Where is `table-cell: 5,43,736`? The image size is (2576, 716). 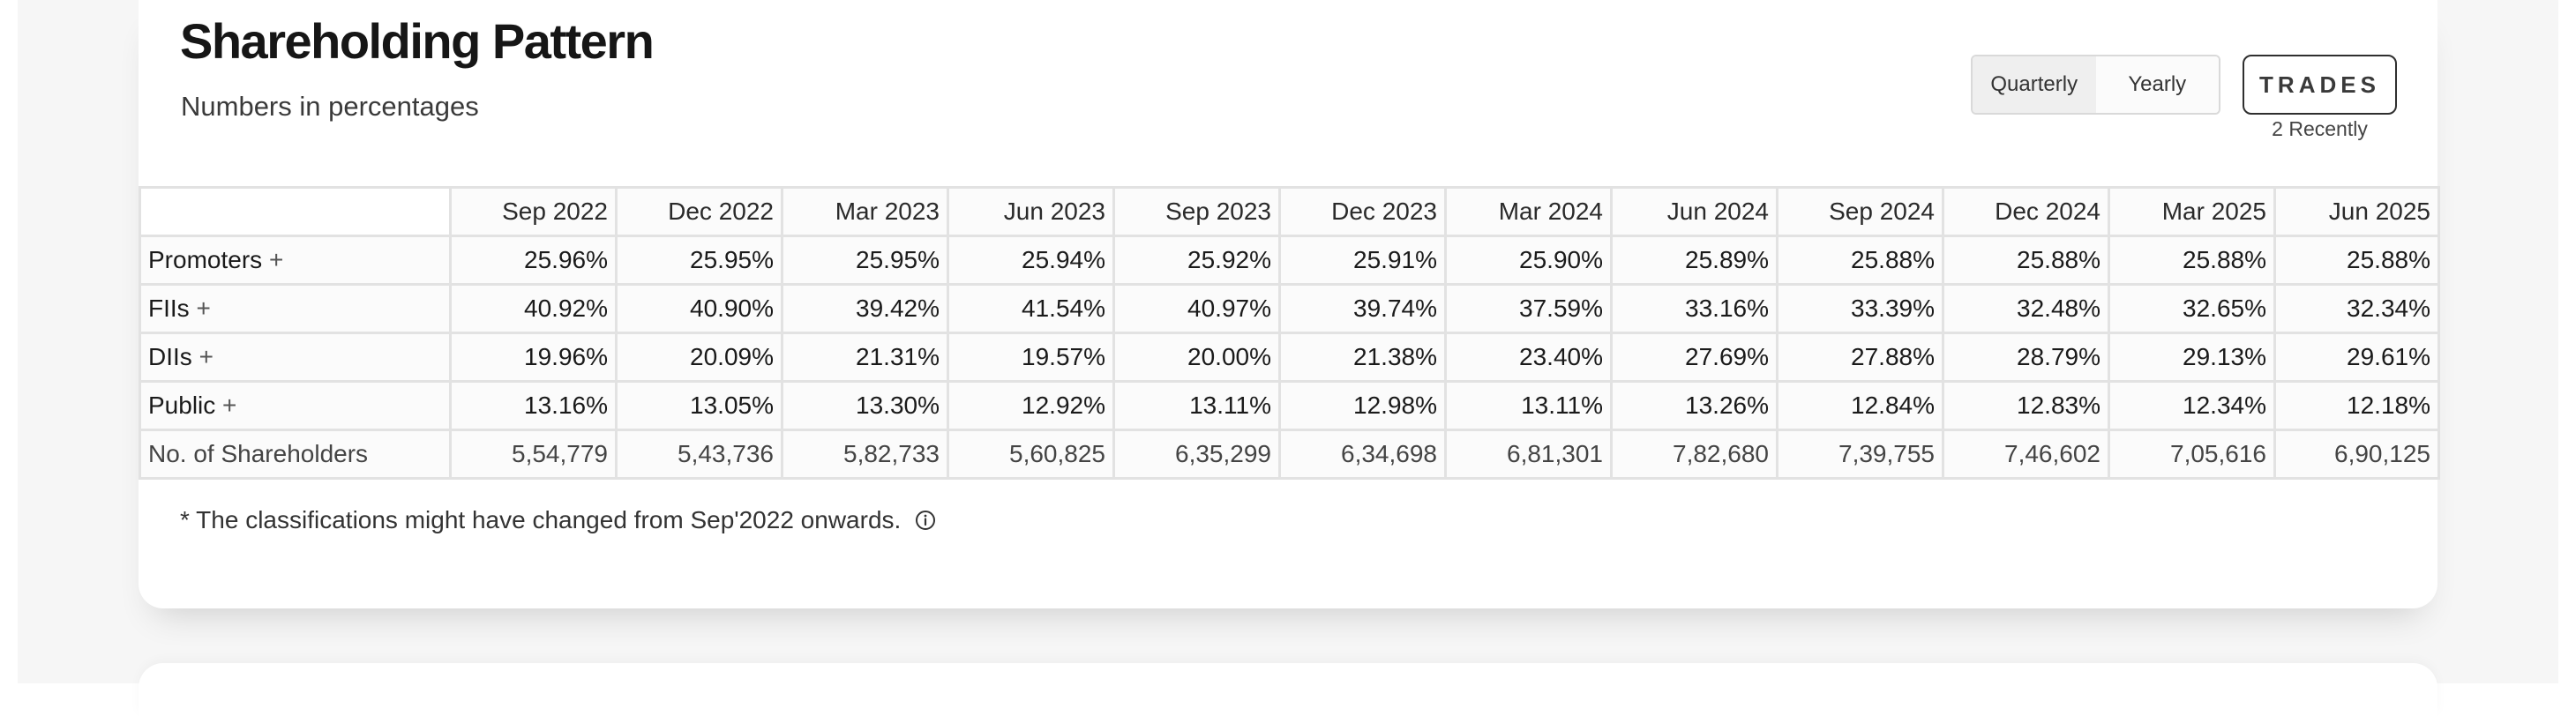 table-cell: 5,43,736 is located at coordinates (699, 455).